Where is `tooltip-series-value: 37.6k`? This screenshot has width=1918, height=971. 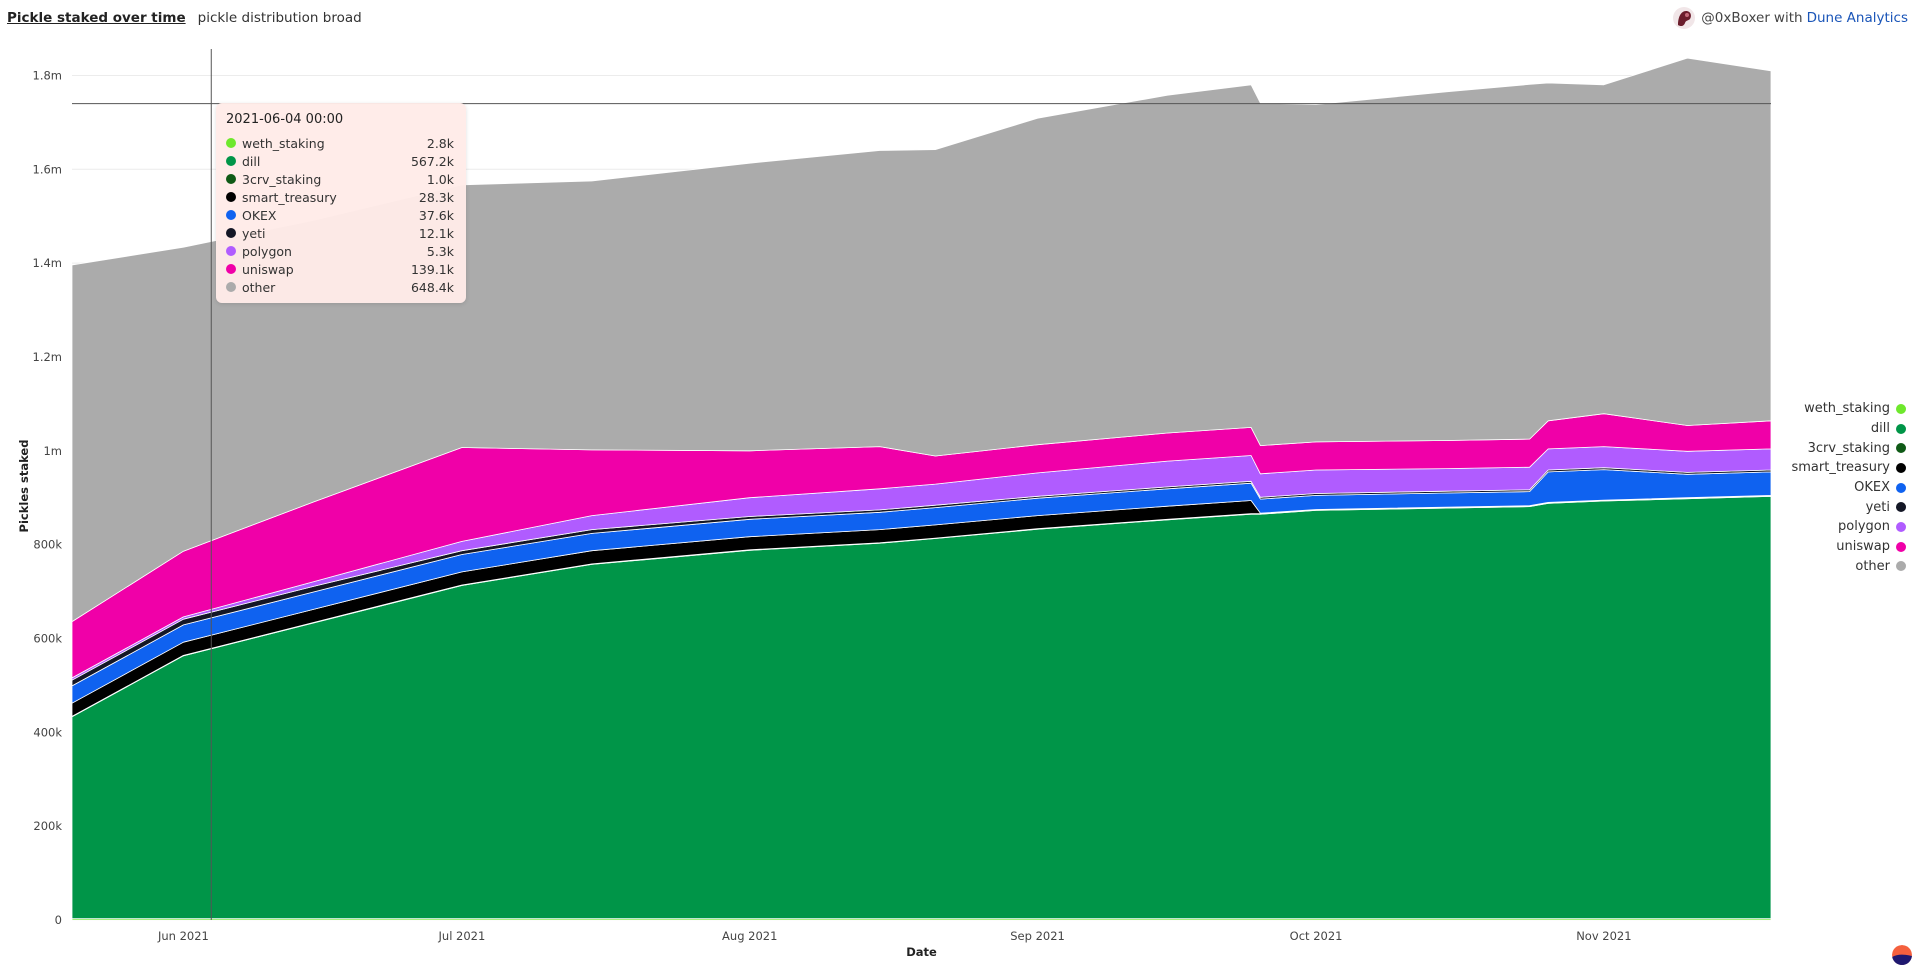 tooltip-series-value: 37.6k is located at coordinates (436, 215).